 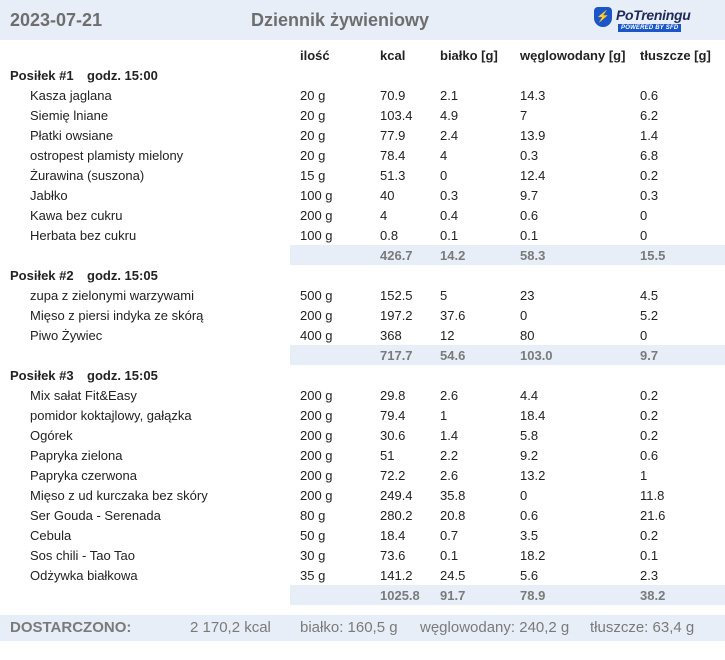 What do you see at coordinates (533, 475) in the screenshot?
I see `food-carbs: 13.2` at bounding box center [533, 475].